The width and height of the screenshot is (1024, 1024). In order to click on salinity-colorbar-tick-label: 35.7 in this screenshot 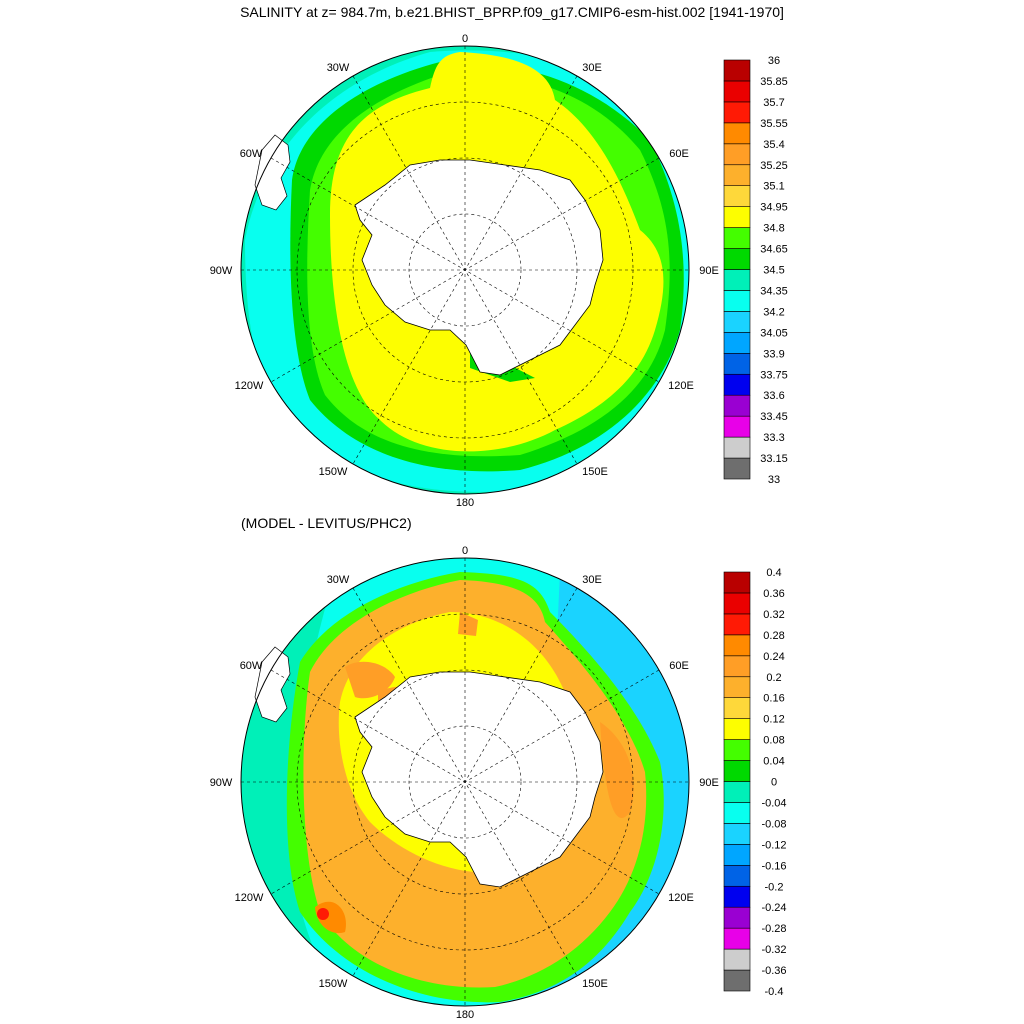, I will do `click(773, 103)`.